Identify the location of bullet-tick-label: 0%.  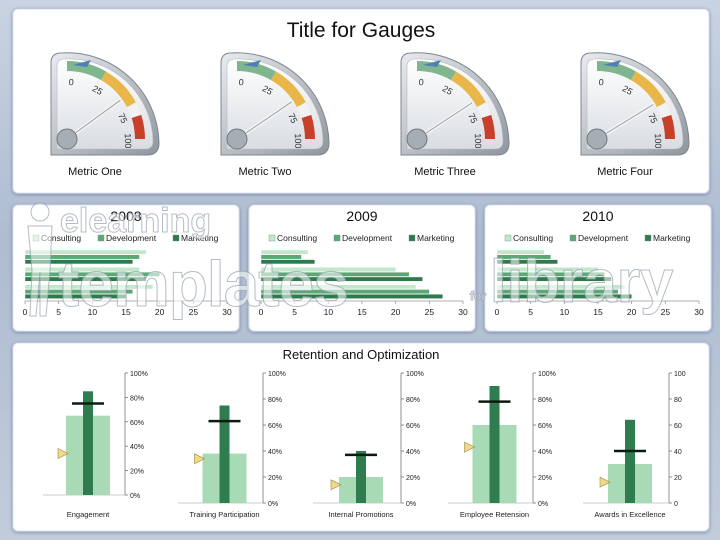
(135, 496).